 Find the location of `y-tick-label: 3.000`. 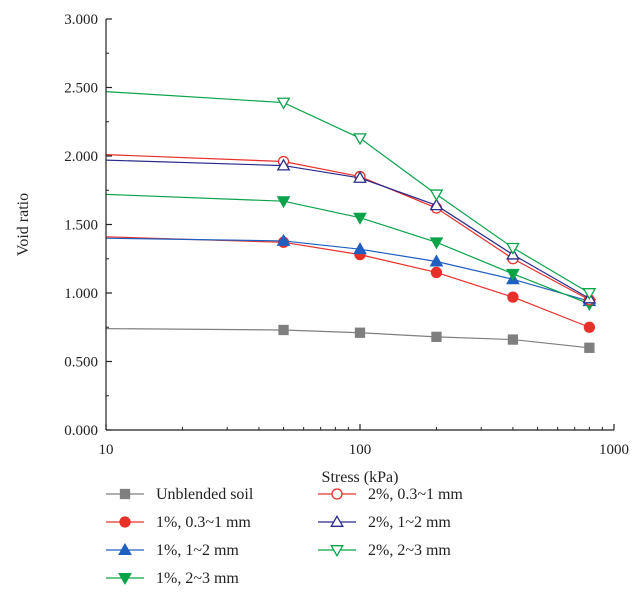

y-tick-label: 3.000 is located at coordinates (81, 20).